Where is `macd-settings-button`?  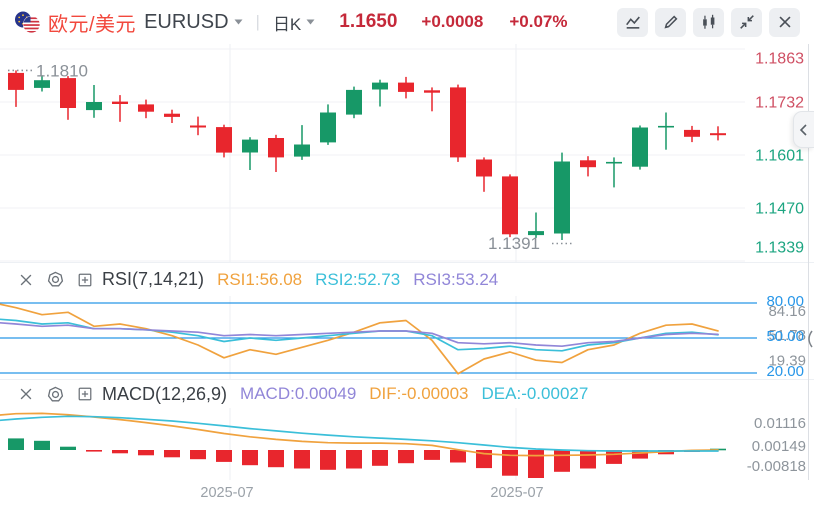
macd-settings-button is located at coordinates (55, 394).